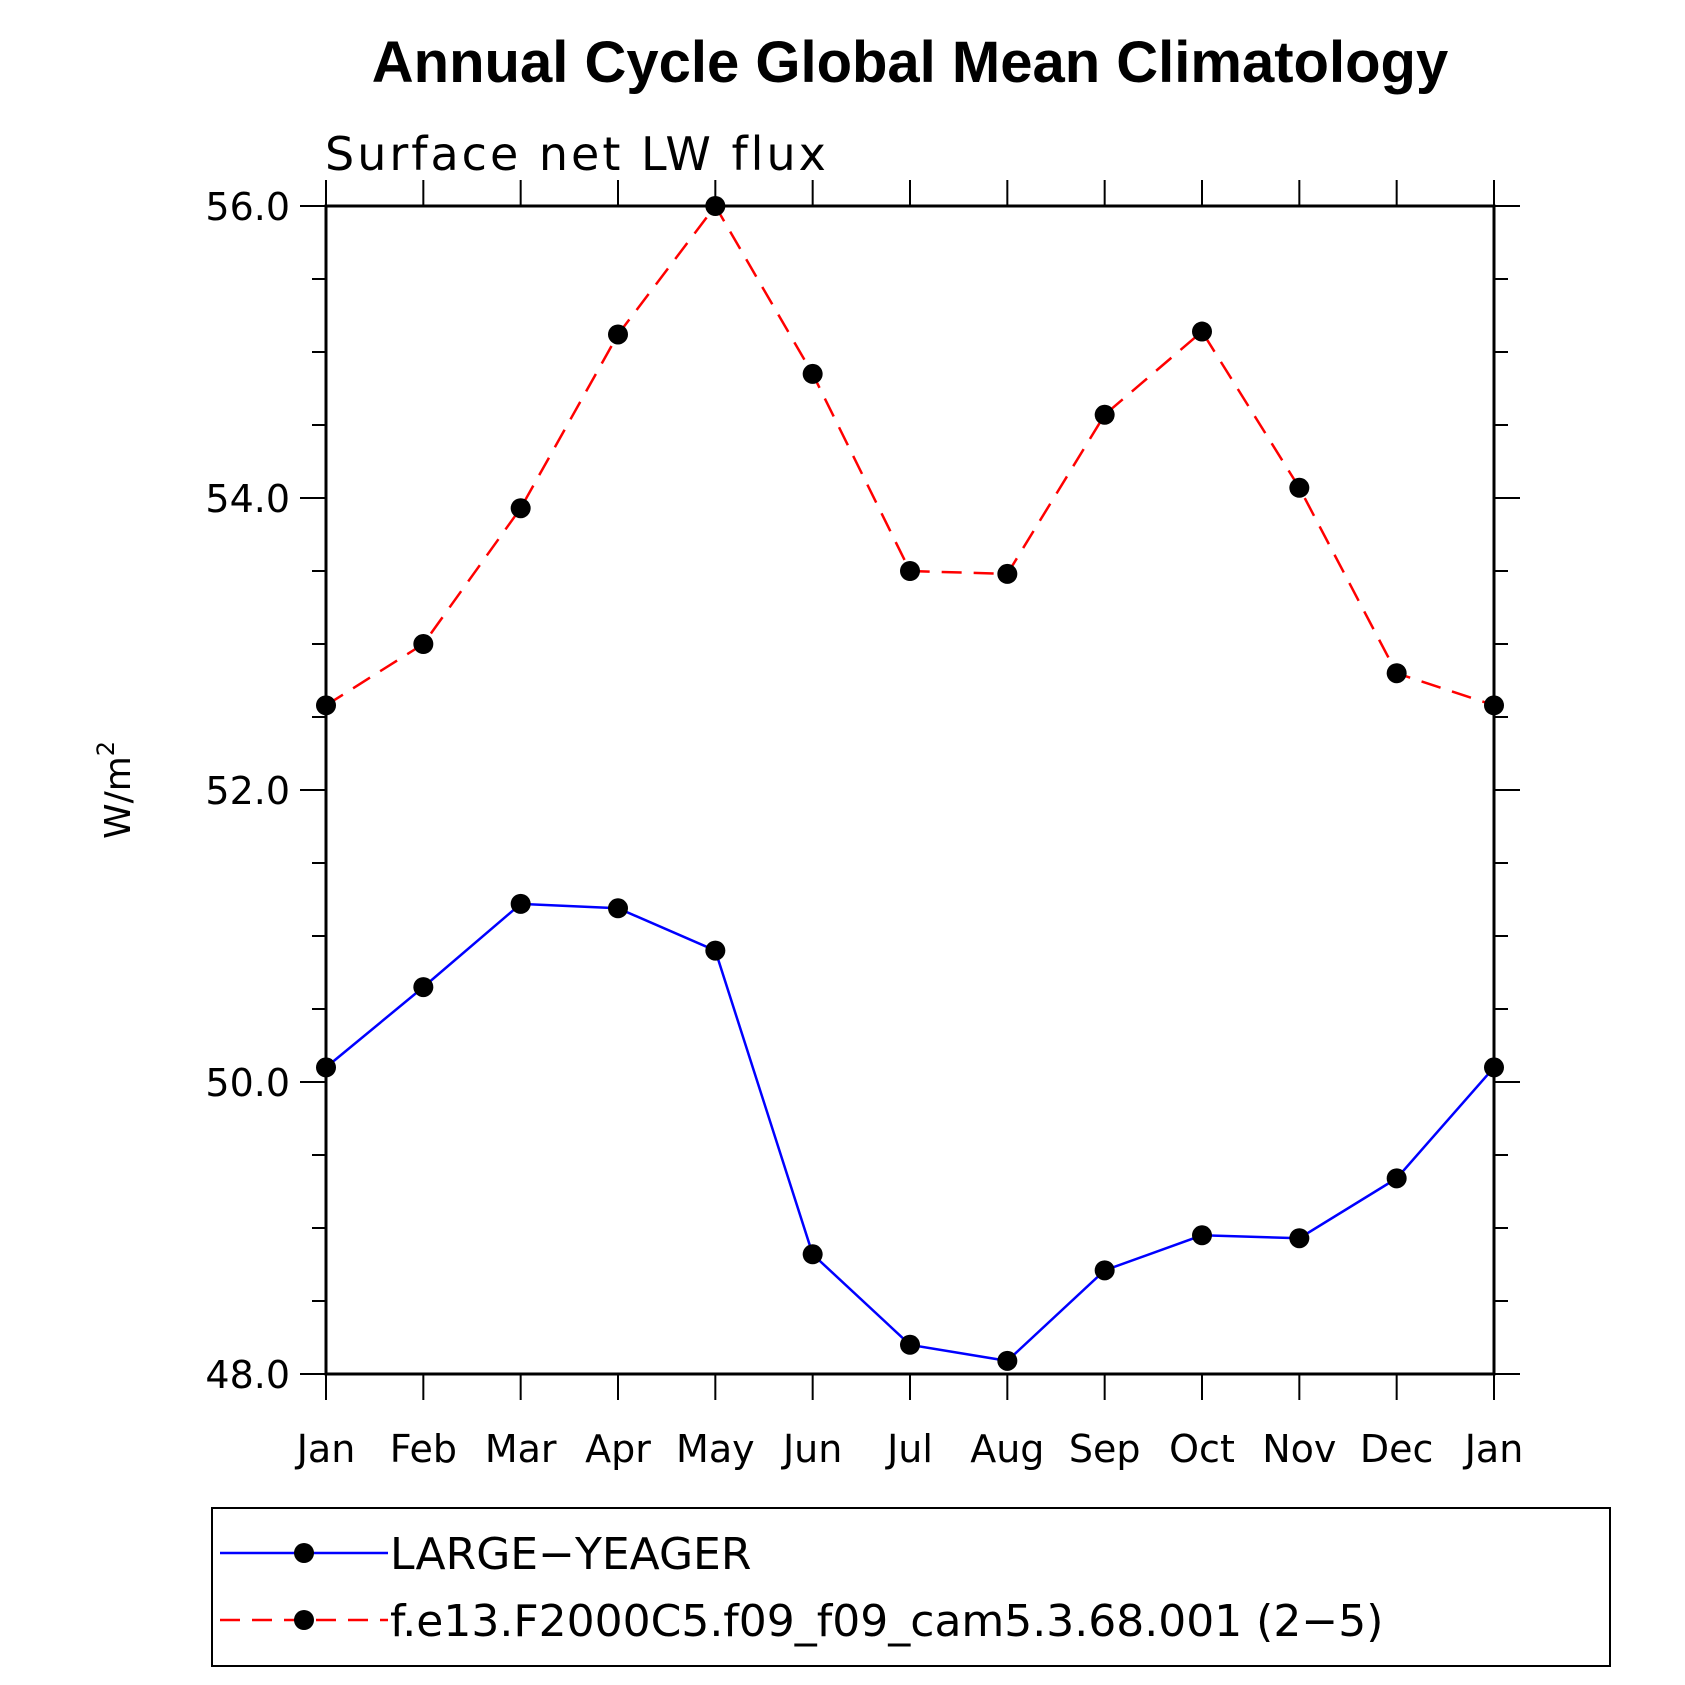 The image size is (1685, 1685). What do you see at coordinates (423, 1449) in the screenshot?
I see `x-tick-label: Feb` at bounding box center [423, 1449].